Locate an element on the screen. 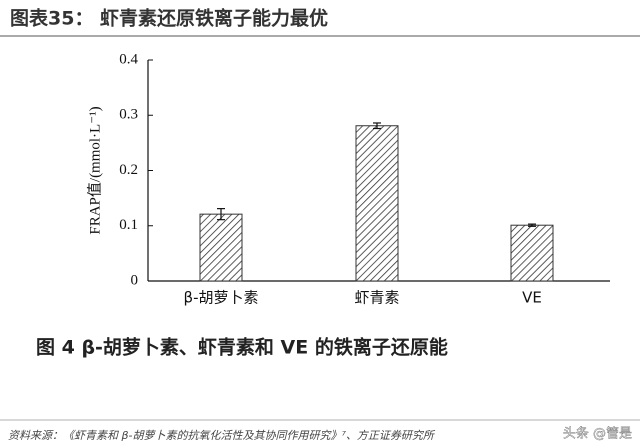 The height and width of the screenshot is (448, 640). x-tick-label: VE is located at coordinates (532, 298).